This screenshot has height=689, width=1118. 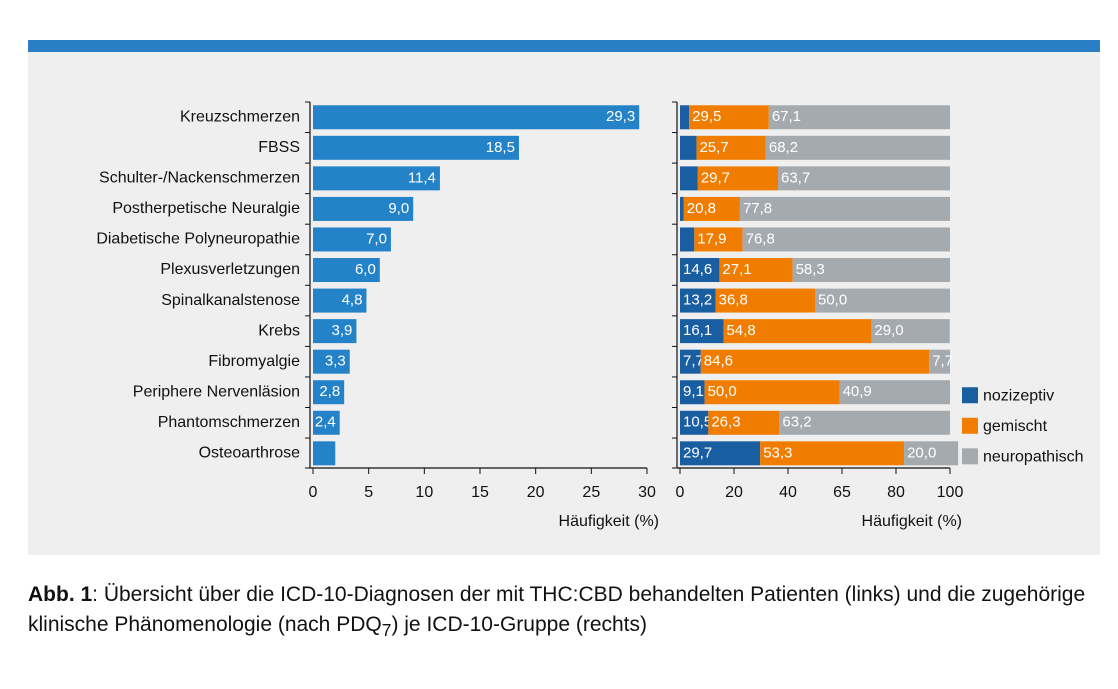 I want to click on value-label: 63,2, so click(x=796, y=422).